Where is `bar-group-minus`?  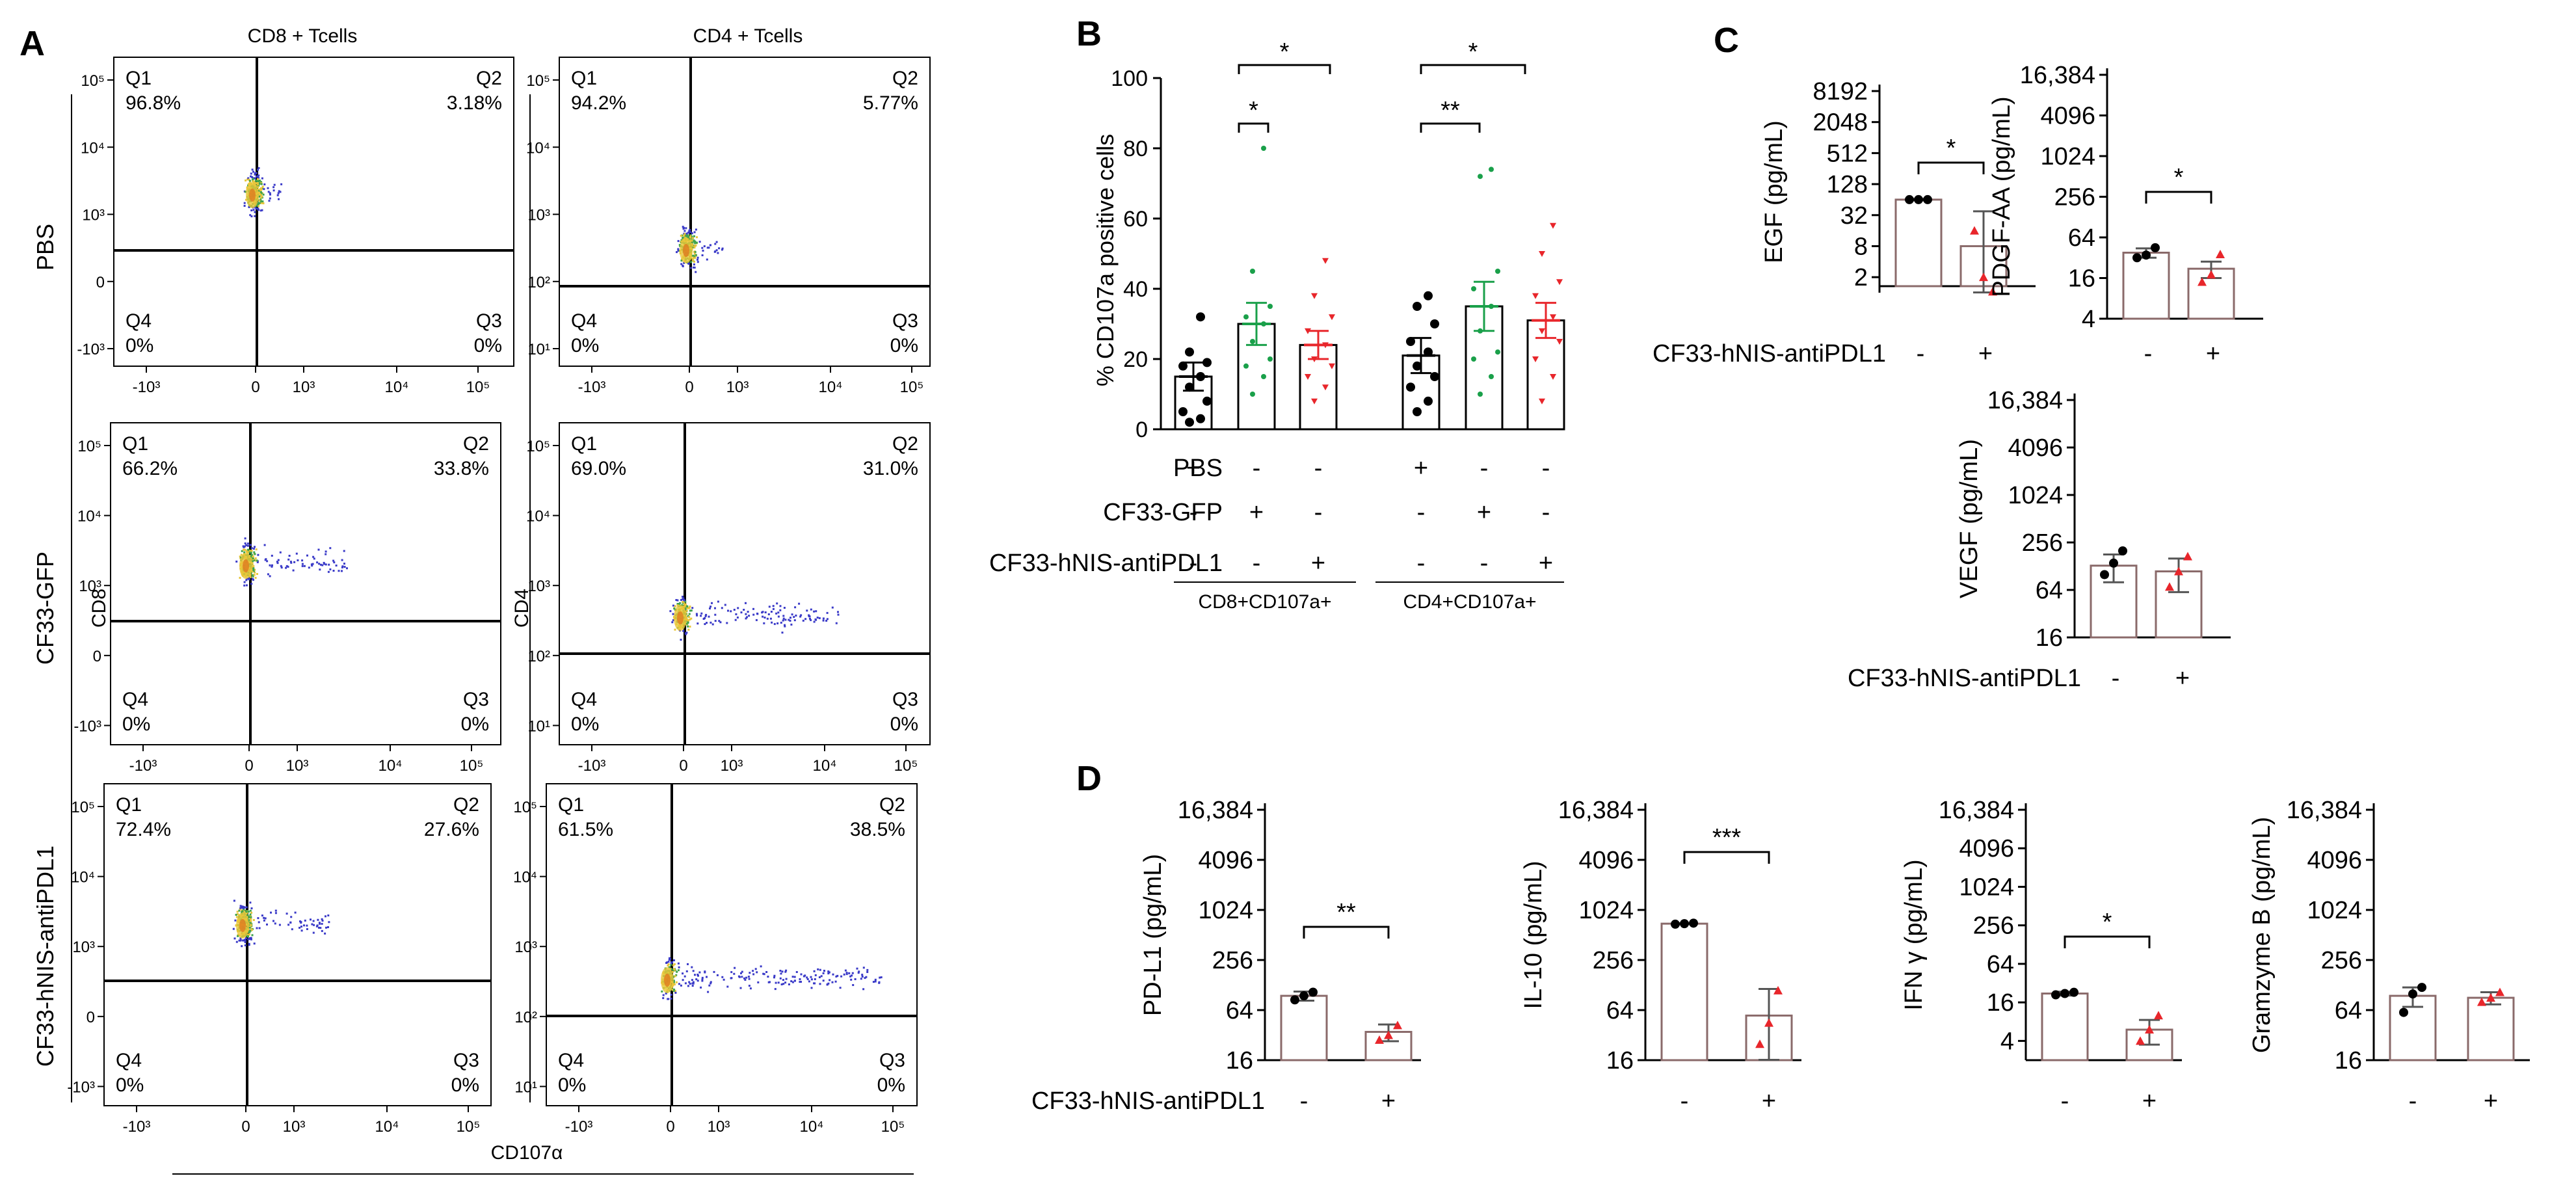
bar-group-minus is located at coordinates (2065, 1024).